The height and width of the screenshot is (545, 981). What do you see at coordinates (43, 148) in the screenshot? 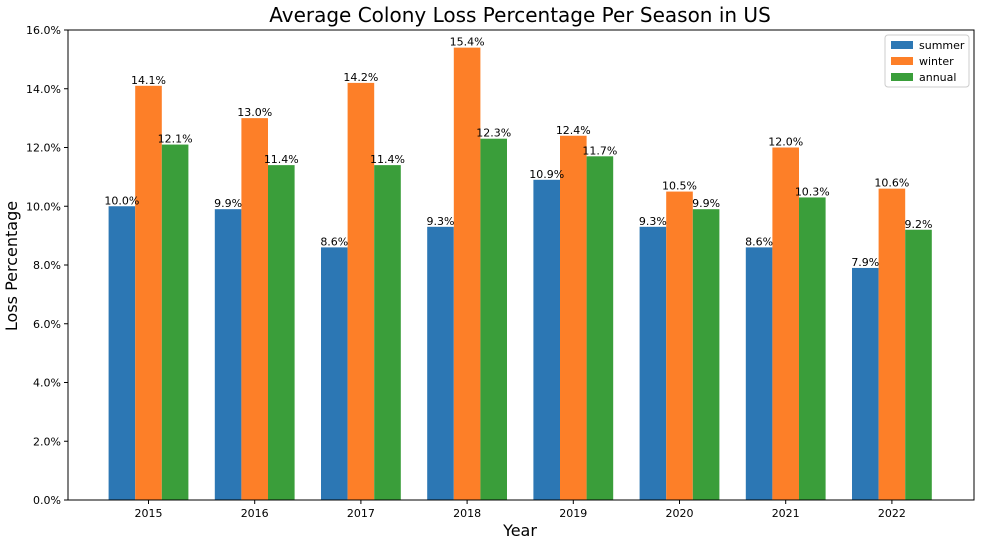
I see `y-tick-label: 12.0%` at bounding box center [43, 148].